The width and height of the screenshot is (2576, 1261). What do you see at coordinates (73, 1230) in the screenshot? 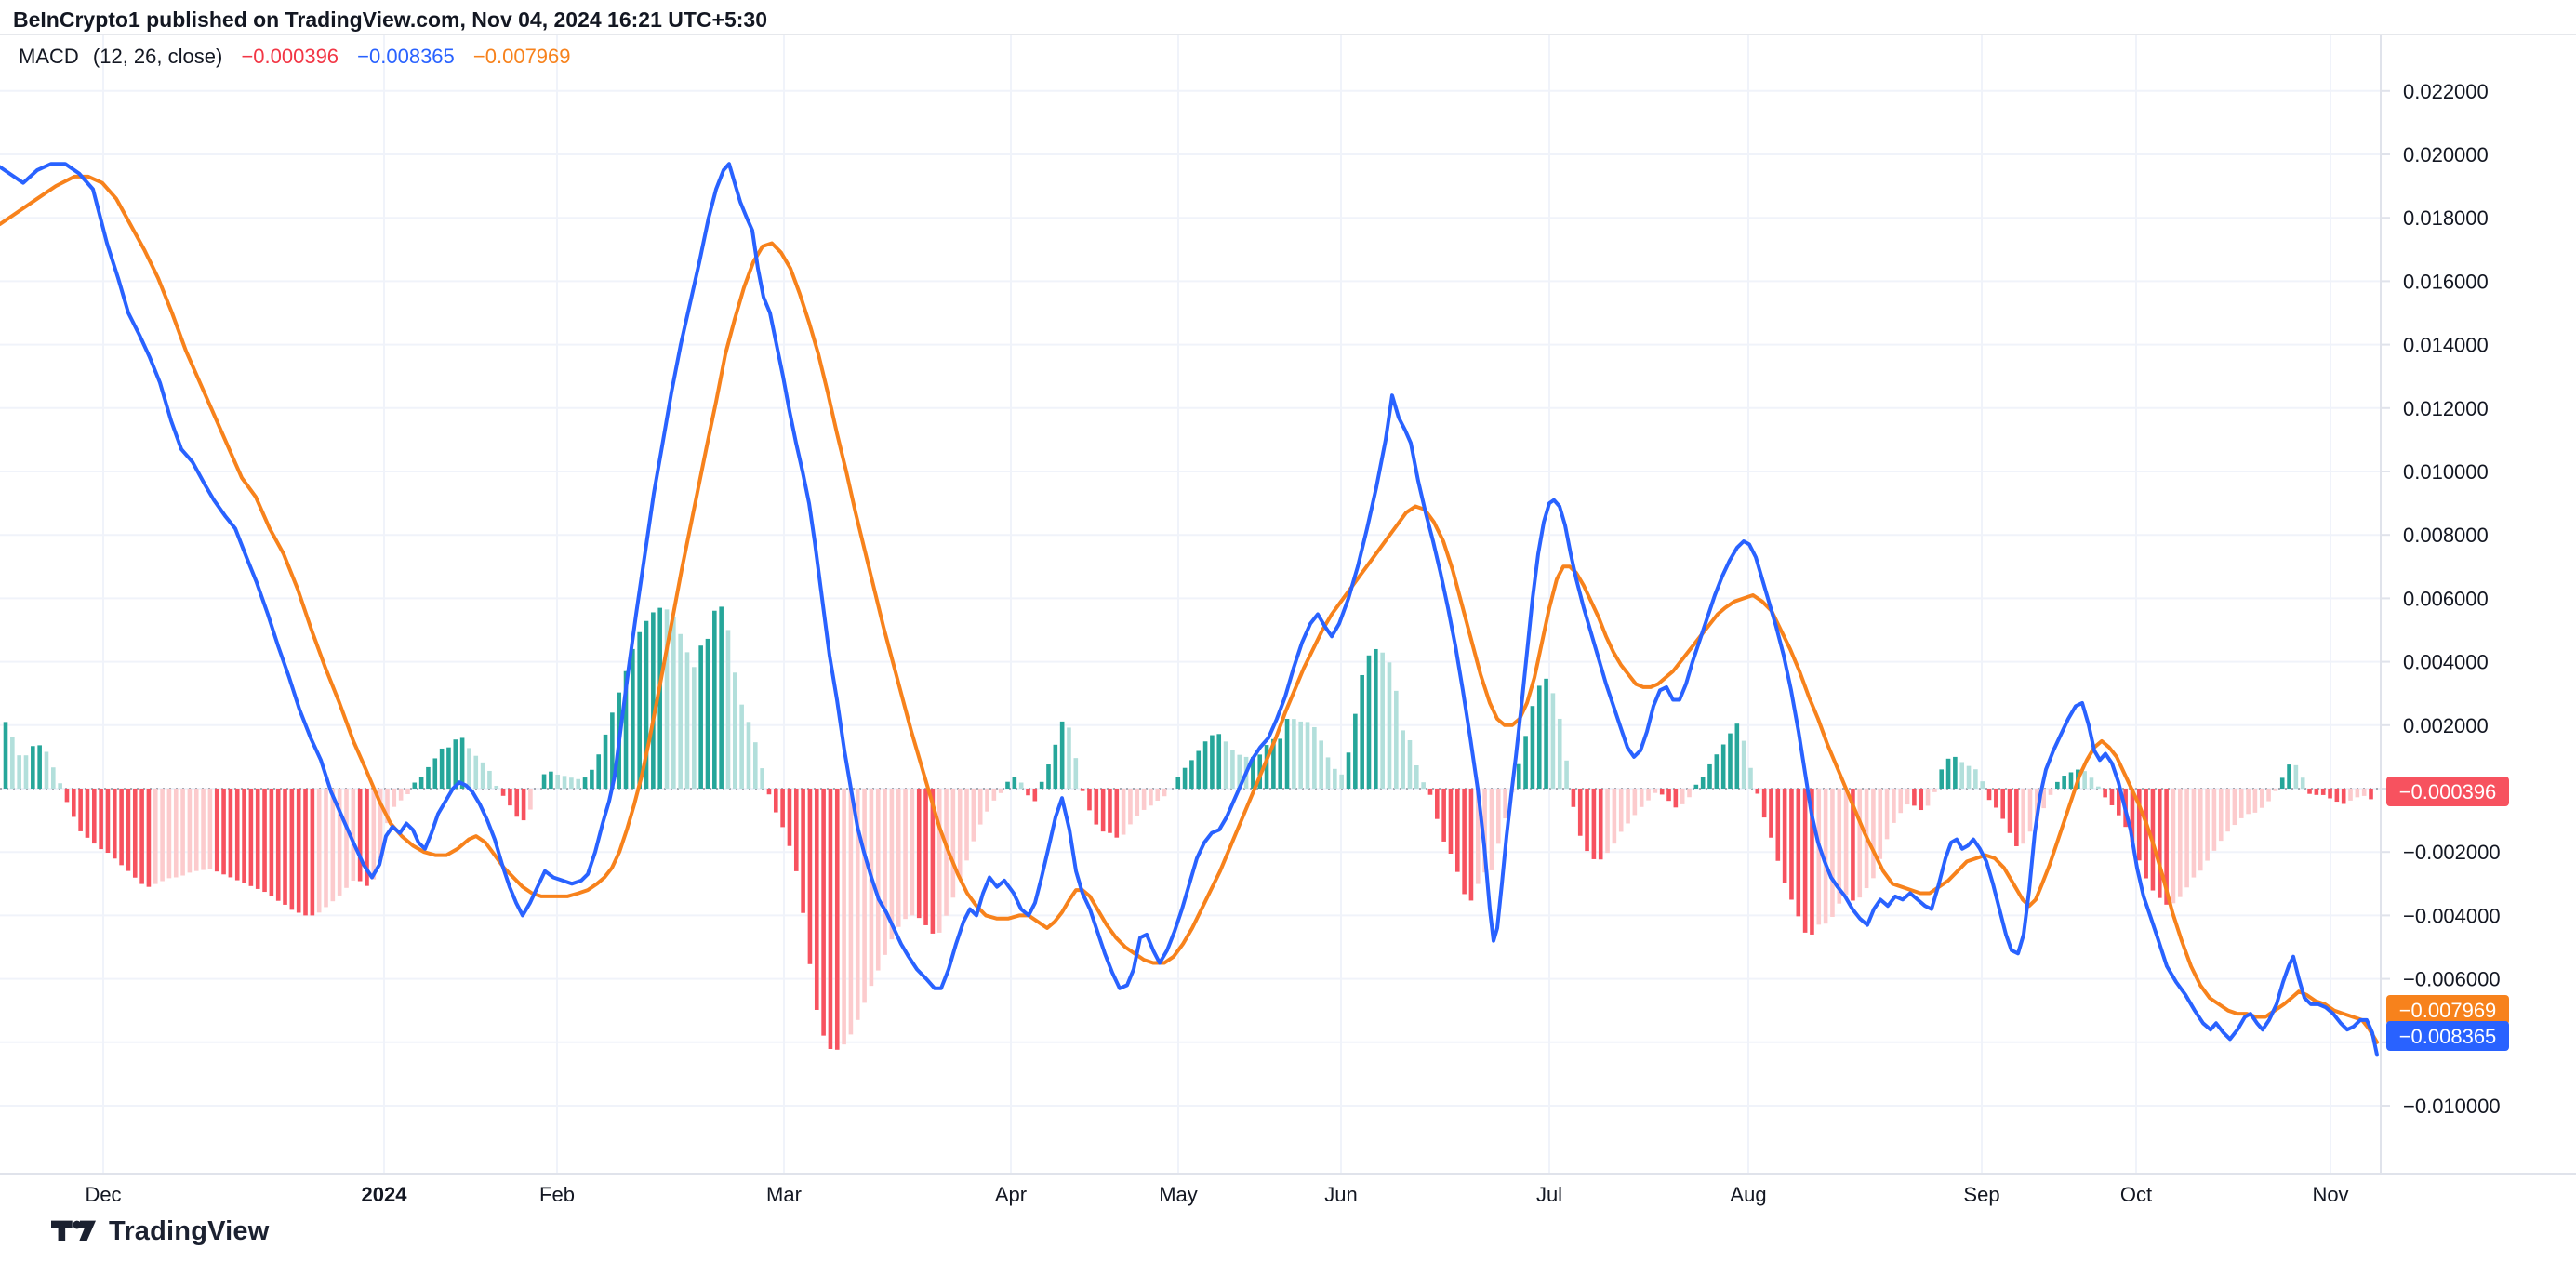
I see `tradingview-logo-icon` at bounding box center [73, 1230].